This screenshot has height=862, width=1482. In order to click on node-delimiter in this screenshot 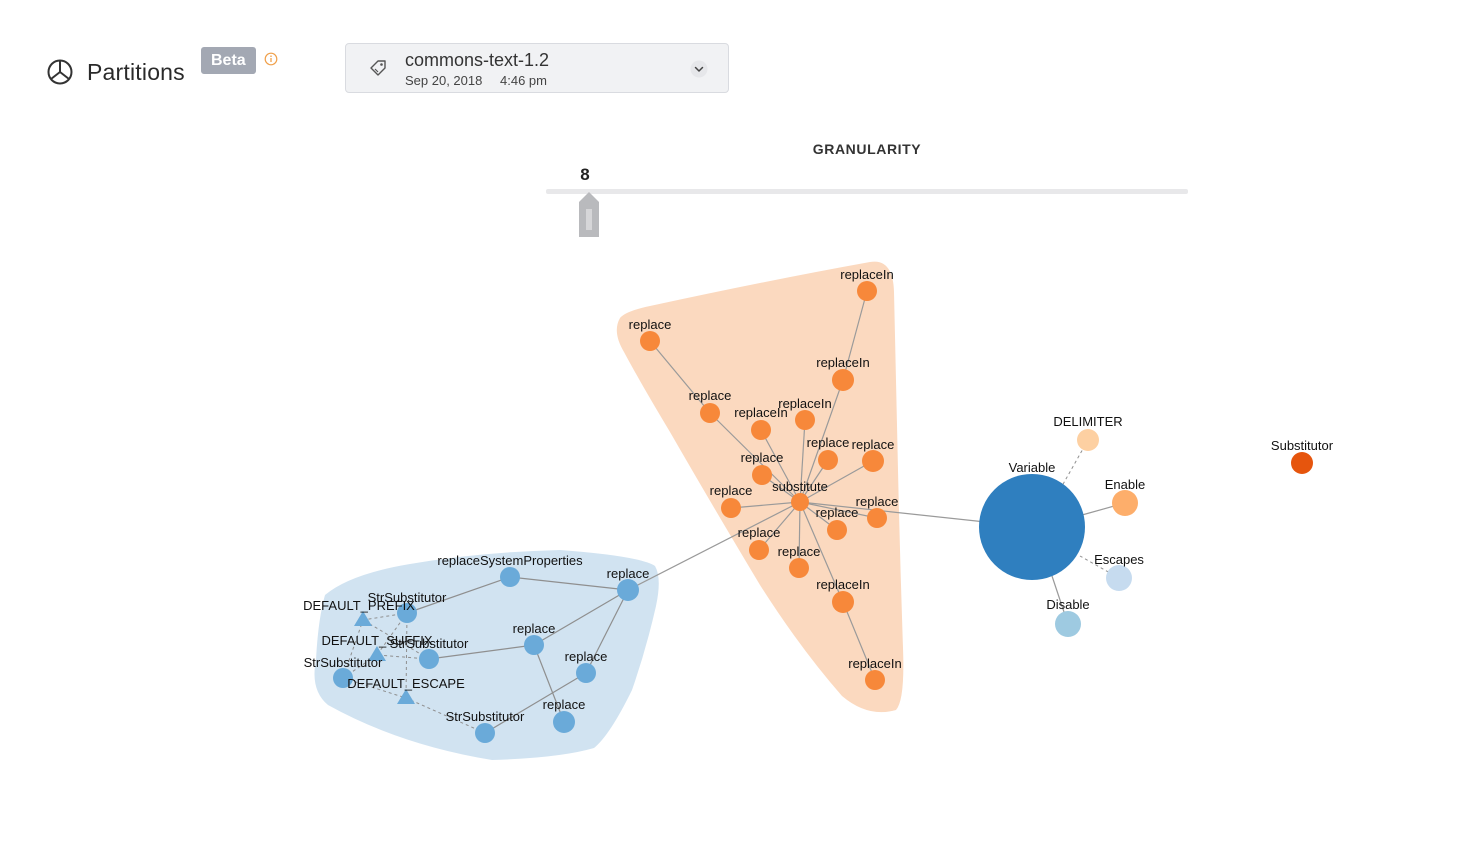, I will do `click(1088, 440)`.